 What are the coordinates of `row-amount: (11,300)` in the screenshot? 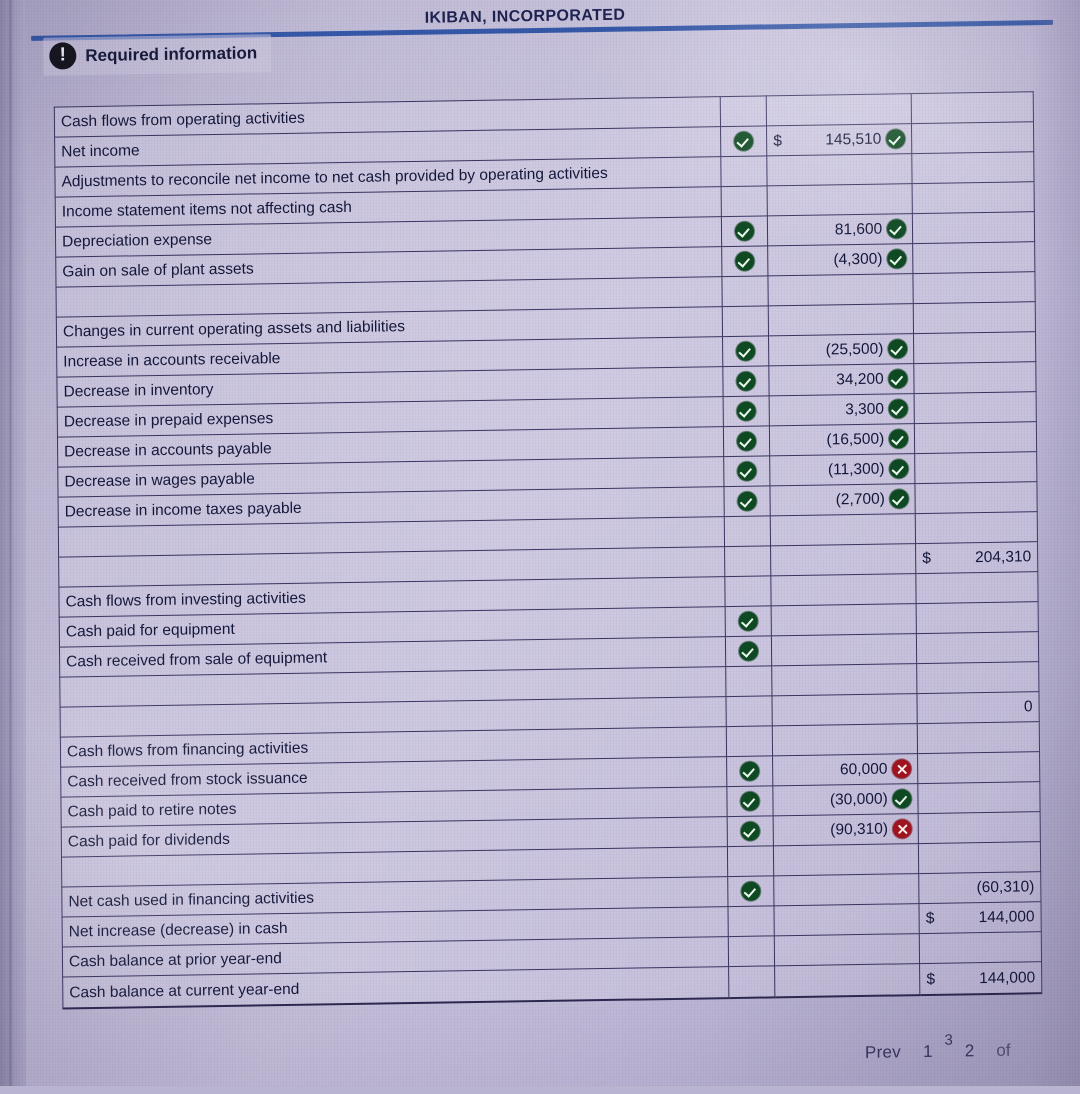 It's located at (842, 469).